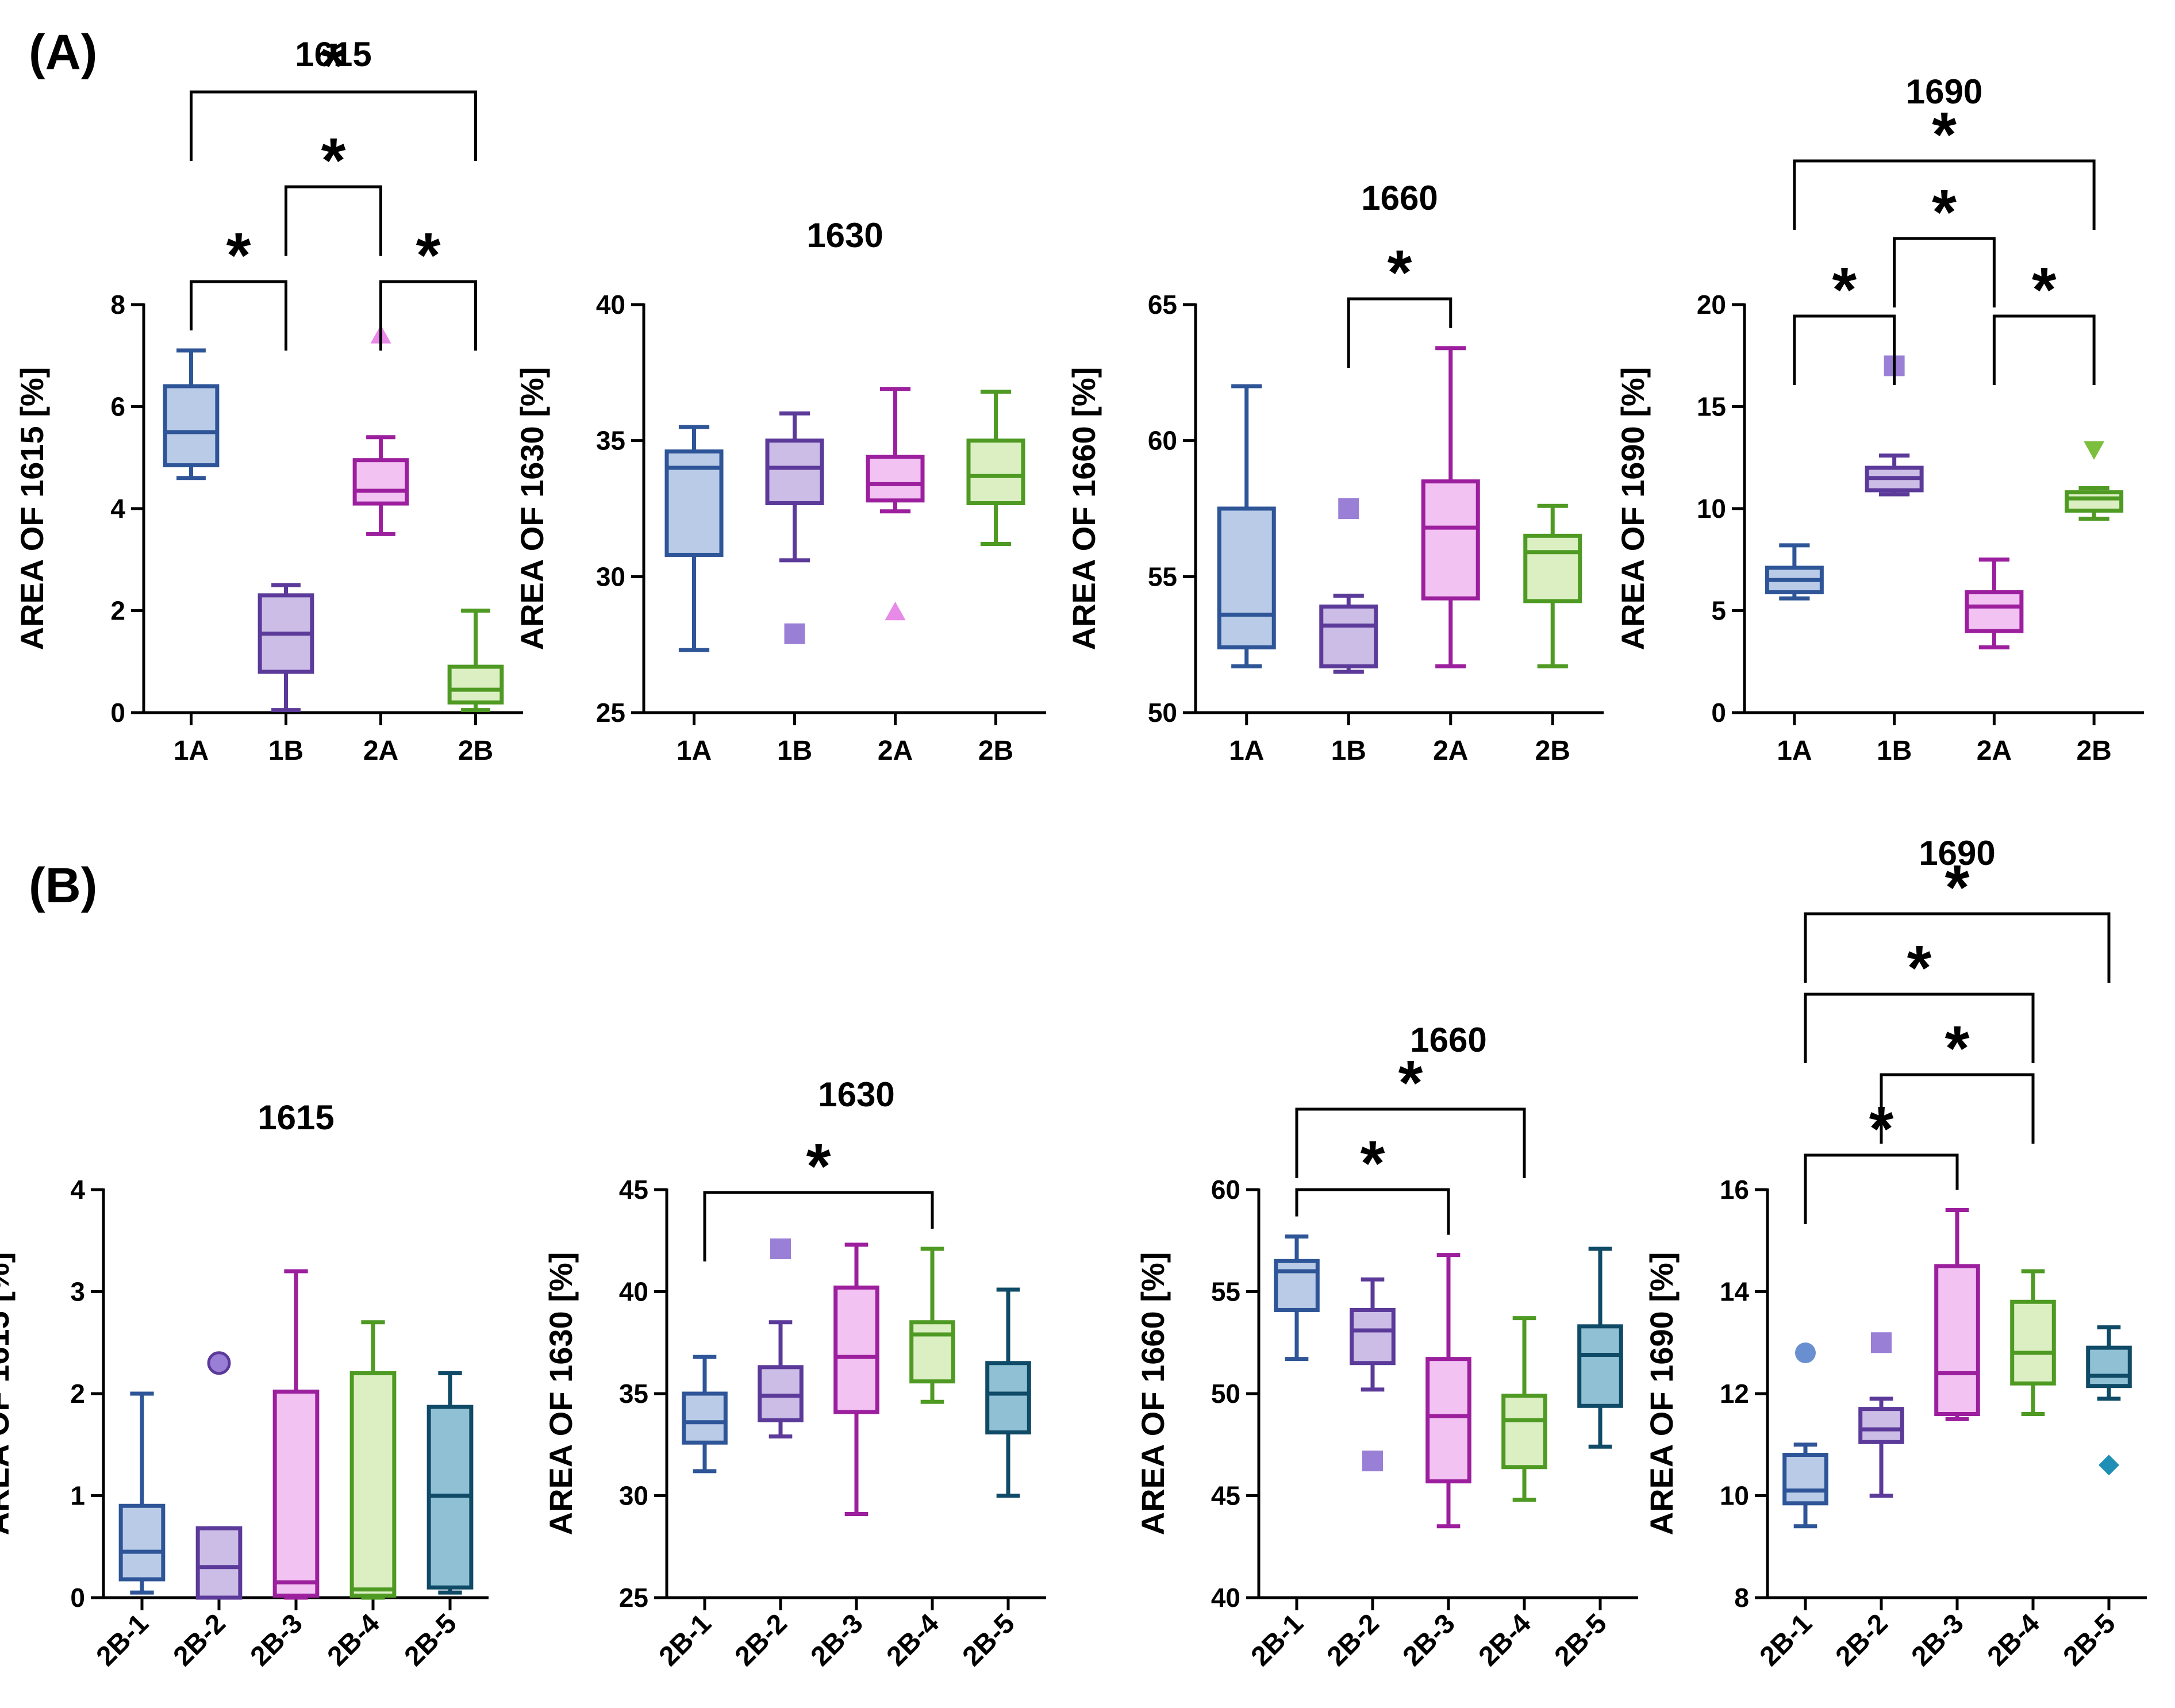 The width and height of the screenshot is (2175, 1708). What do you see at coordinates (1719, 611) in the screenshot?
I see `y-tick-label: 5` at bounding box center [1719, 611].